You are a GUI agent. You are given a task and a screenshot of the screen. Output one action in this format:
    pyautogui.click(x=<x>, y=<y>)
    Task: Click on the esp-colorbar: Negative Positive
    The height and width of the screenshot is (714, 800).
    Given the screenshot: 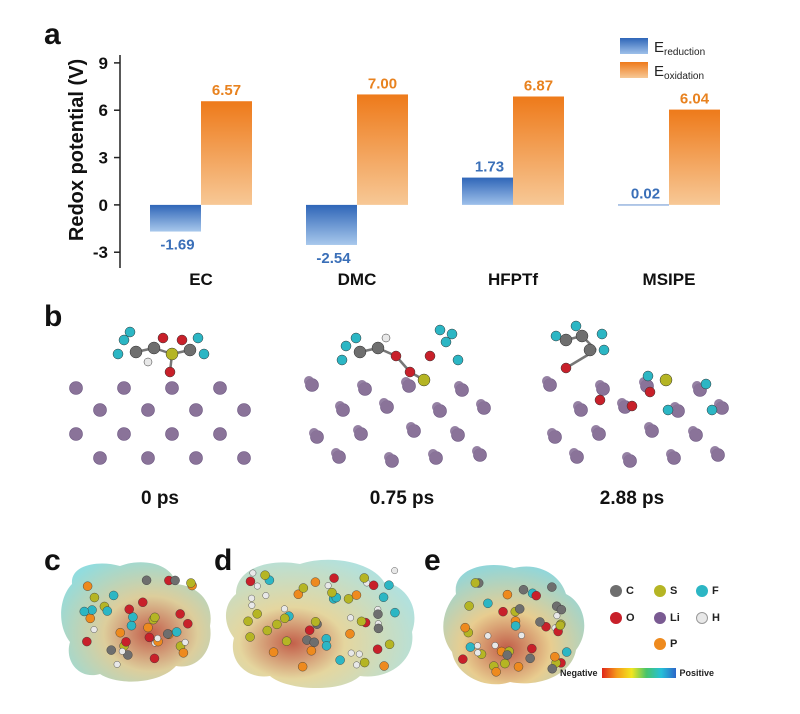 What is the action you would take?
    pyautogui.click(x=637, y=673)
    